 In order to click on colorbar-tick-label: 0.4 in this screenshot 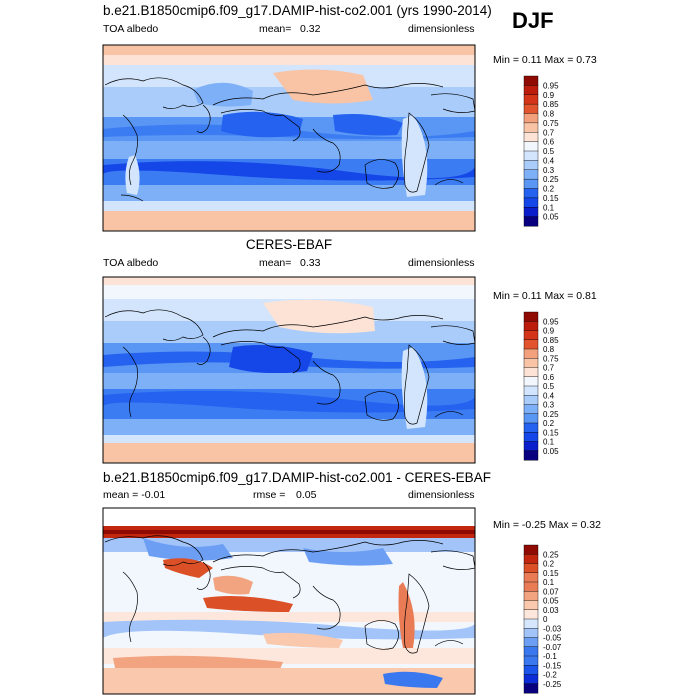, I will do `click(549, 160)`.